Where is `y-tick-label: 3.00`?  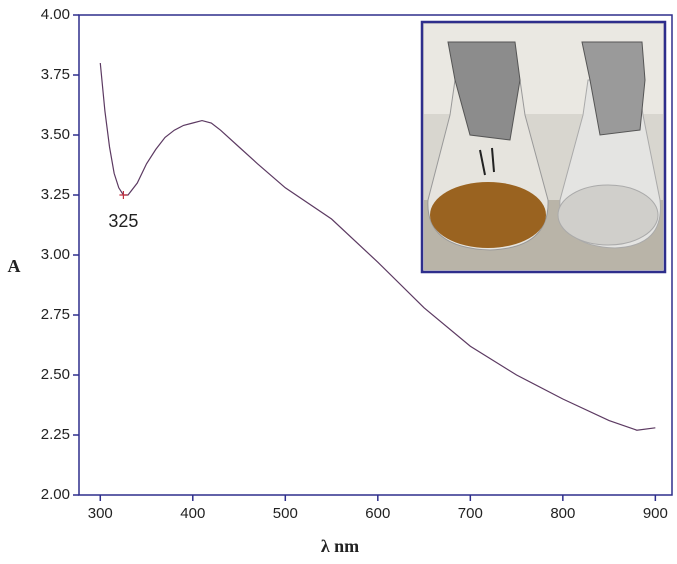 y-tick-label: 3.00 is located at coordinates (55, 254).